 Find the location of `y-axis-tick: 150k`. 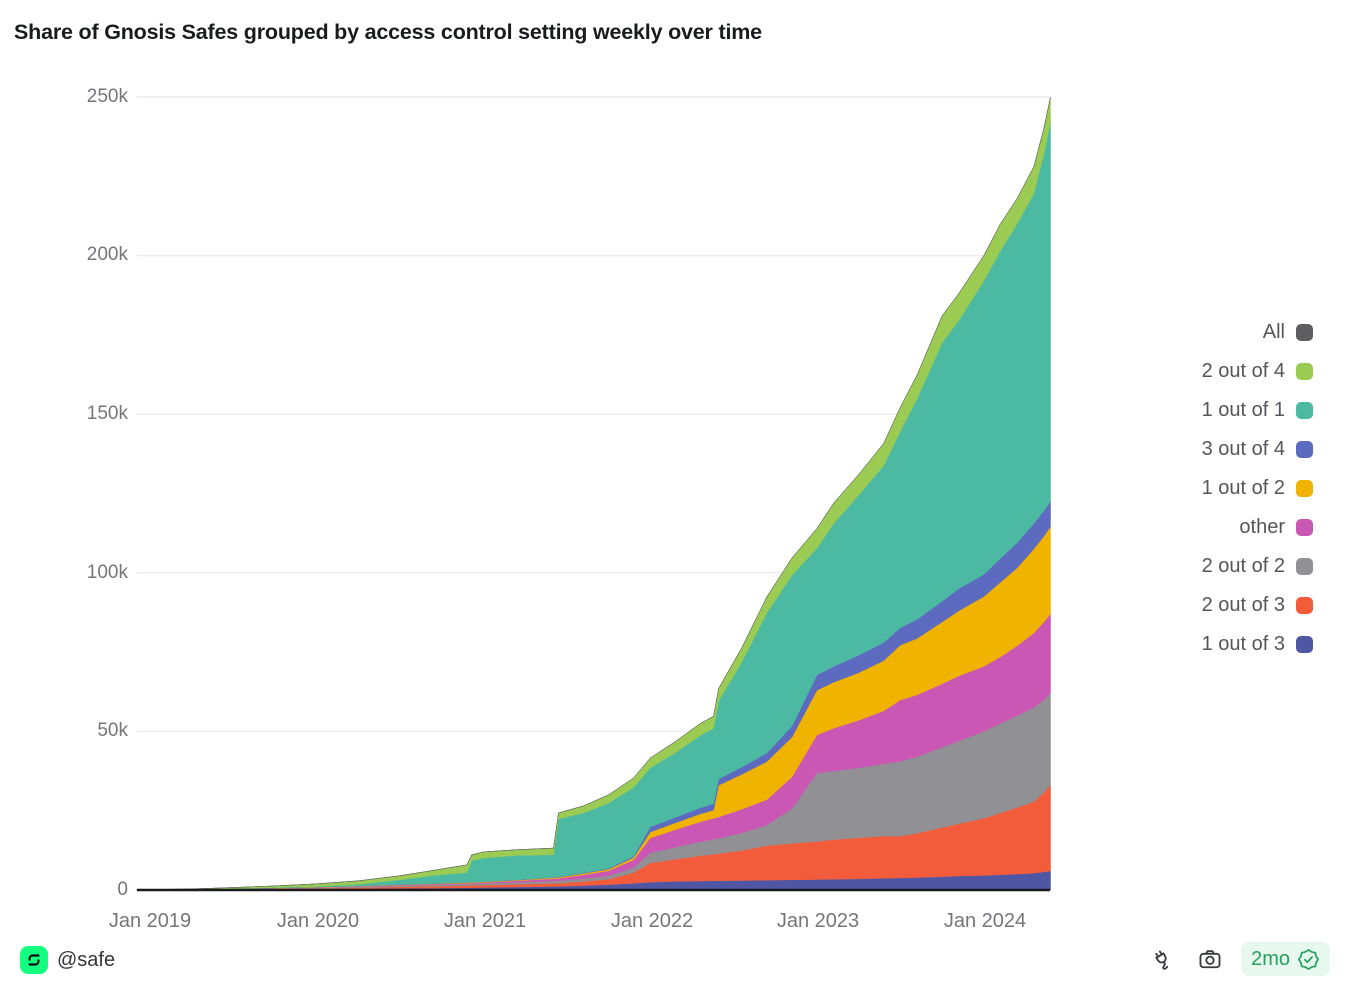

y-axis-tick: 150k is located at coordinates (107, 413).